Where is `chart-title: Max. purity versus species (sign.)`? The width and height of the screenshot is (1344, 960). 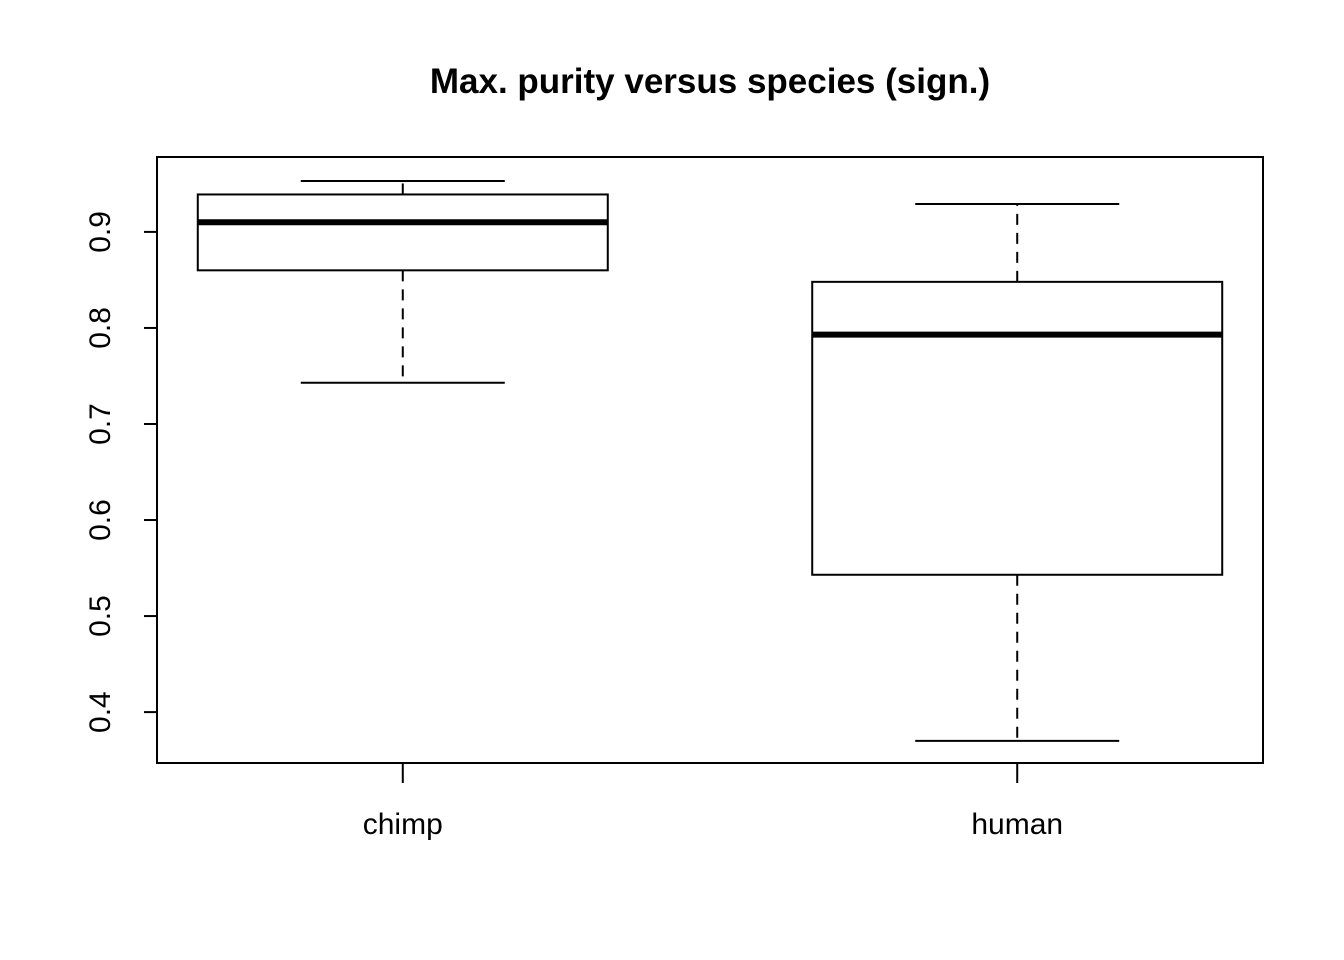
chart-title: Max. purity versus species (sign.) is located at coordinates (710, 81).